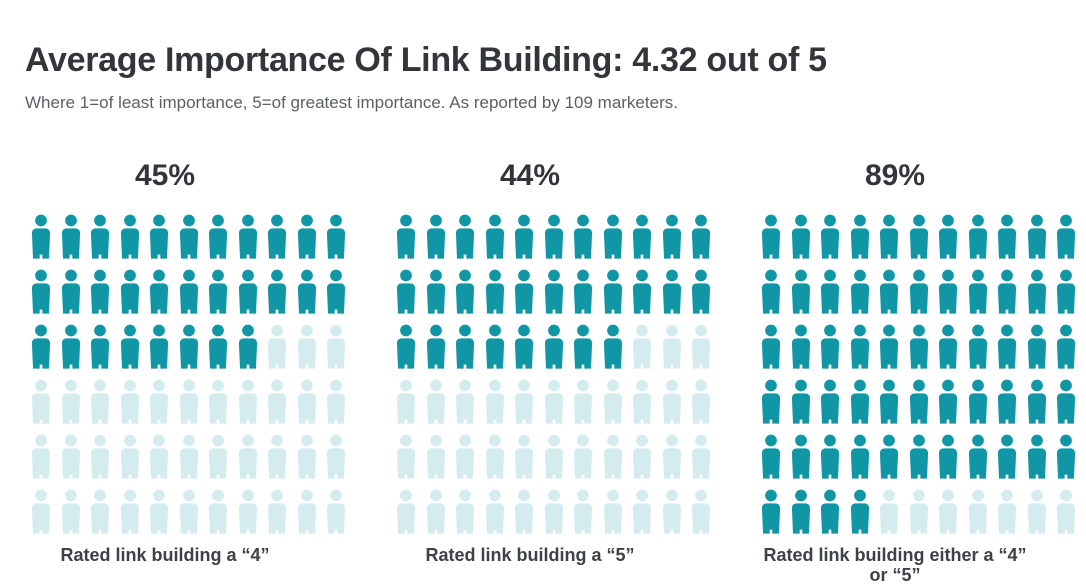 This screenshot has width=1086, height=585. Describe the element at coordinates (895, 175) in the screenshot. I see `percent-value: 89%` at that location.